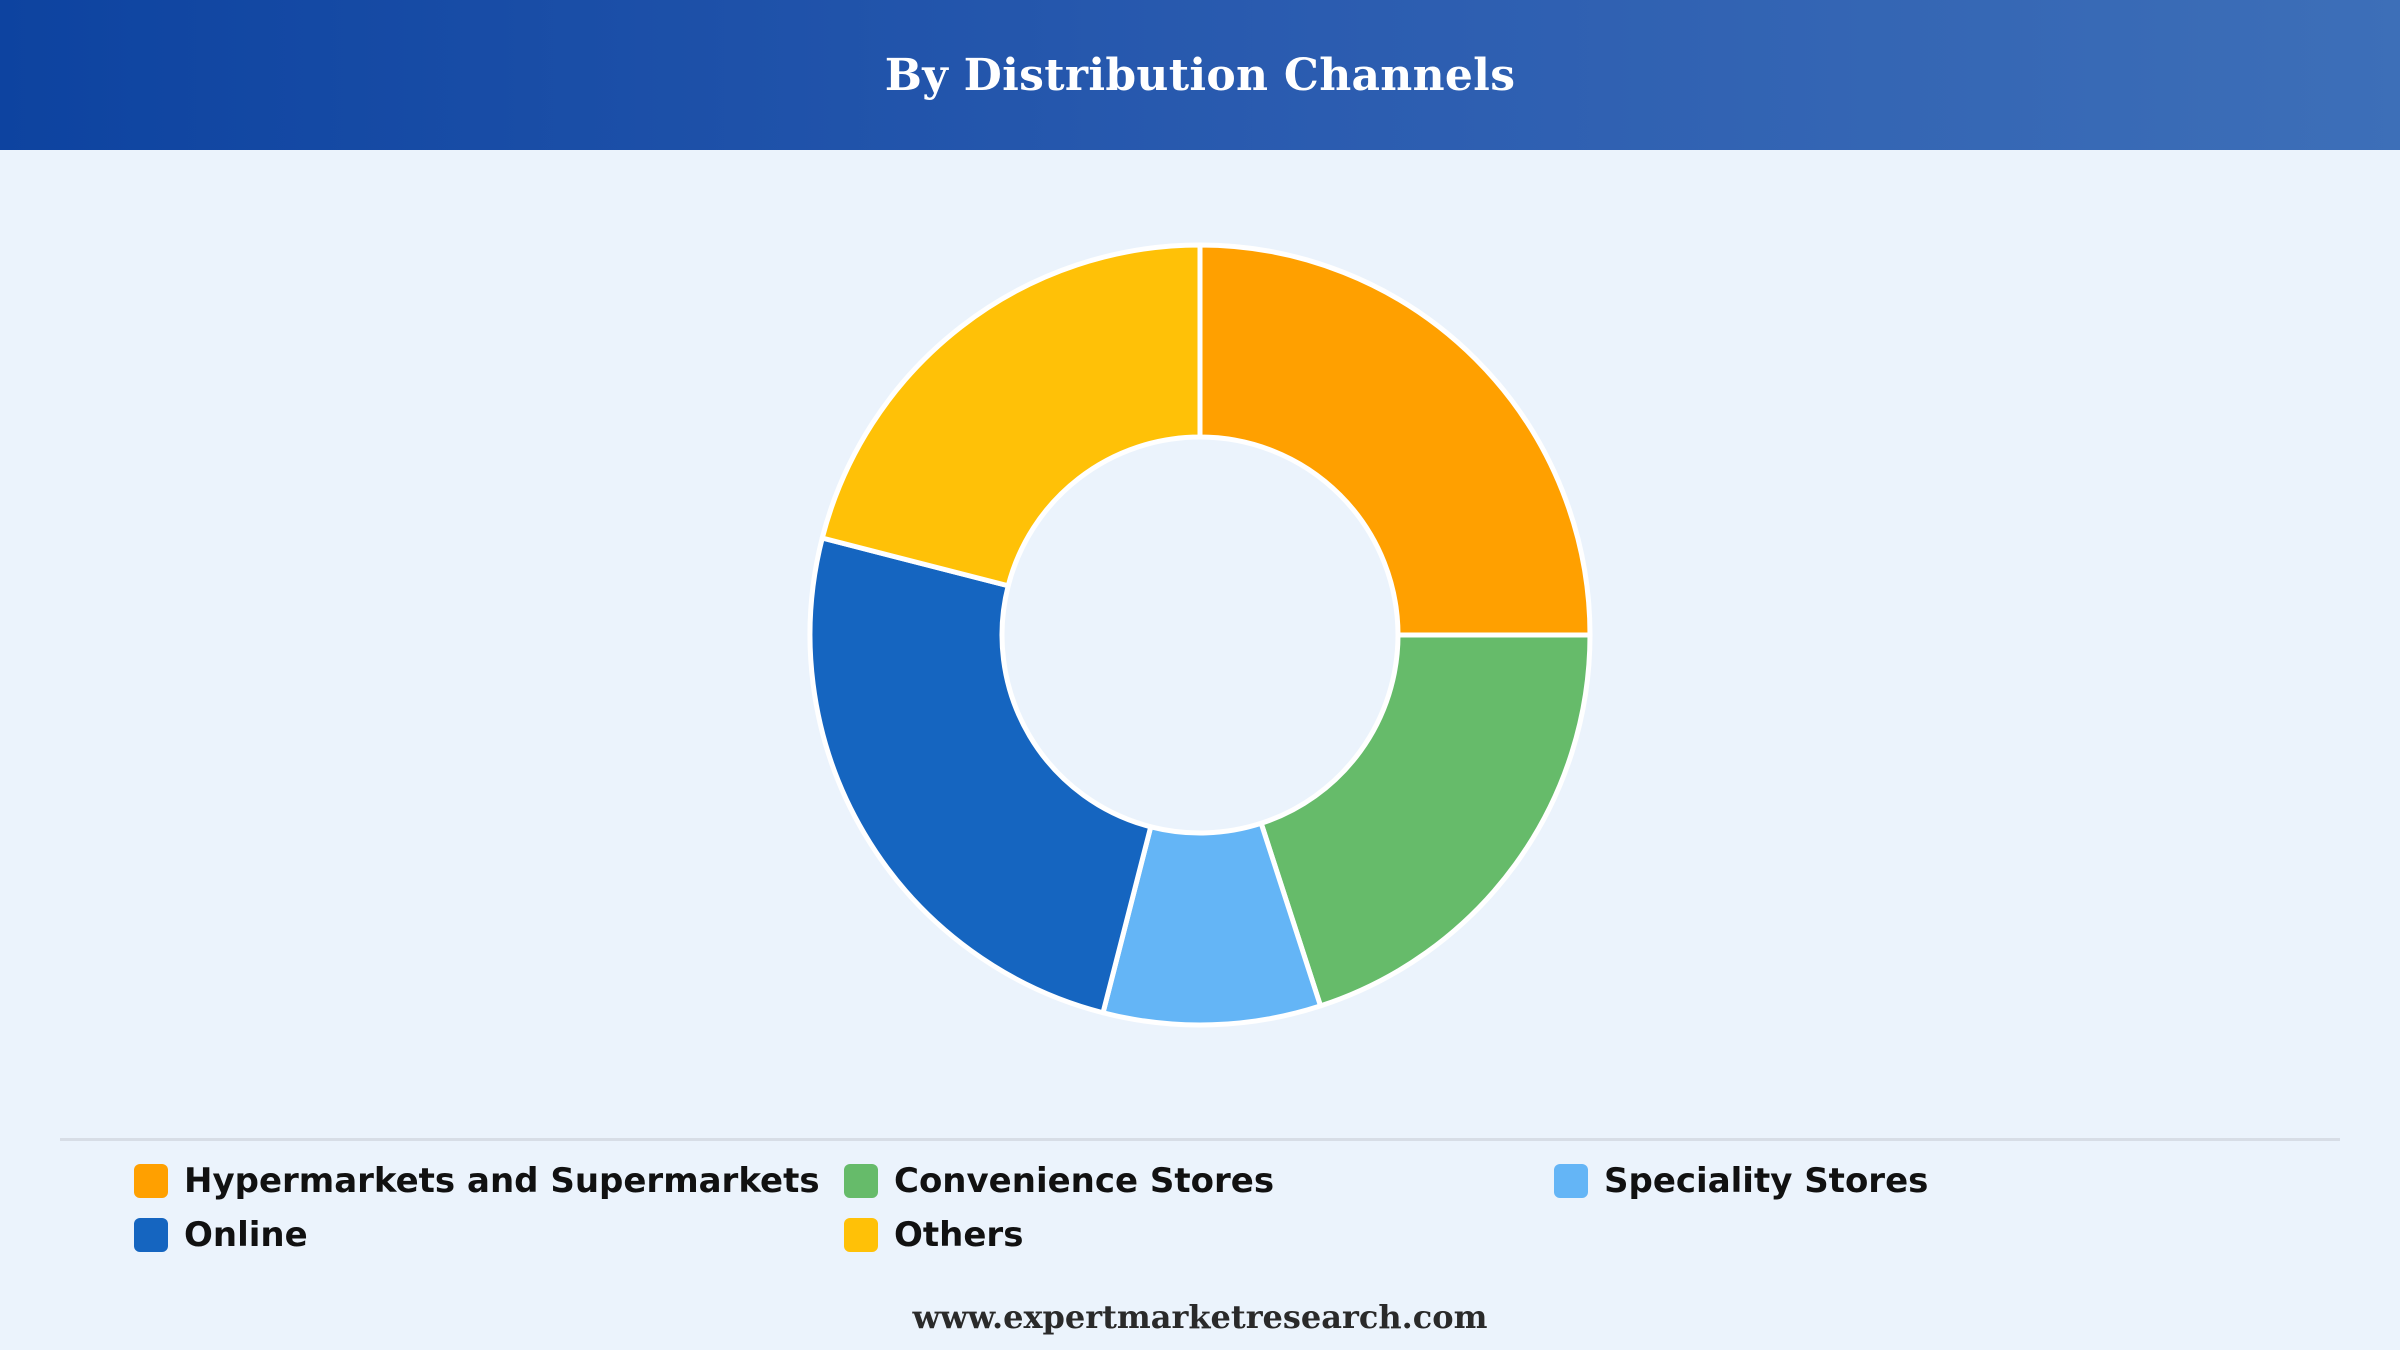 The image size is (2400, 1350). I want to click on legend-item-convenience-stores: Convenience Stores, so click(1199, 1181).